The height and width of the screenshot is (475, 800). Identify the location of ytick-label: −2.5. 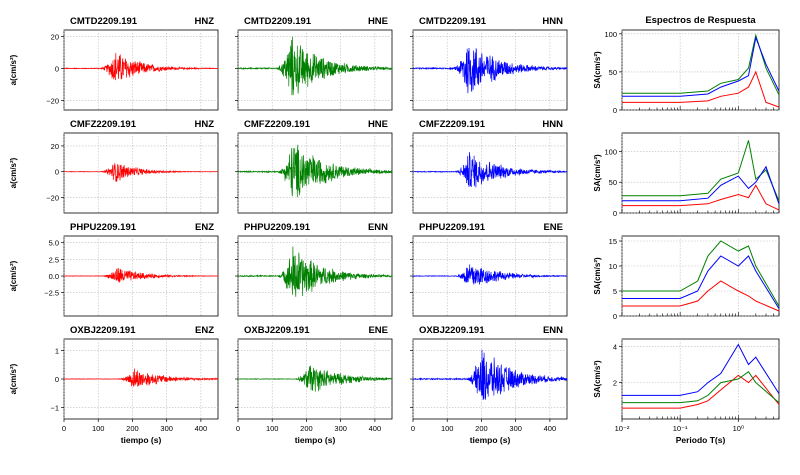
(51, 293).